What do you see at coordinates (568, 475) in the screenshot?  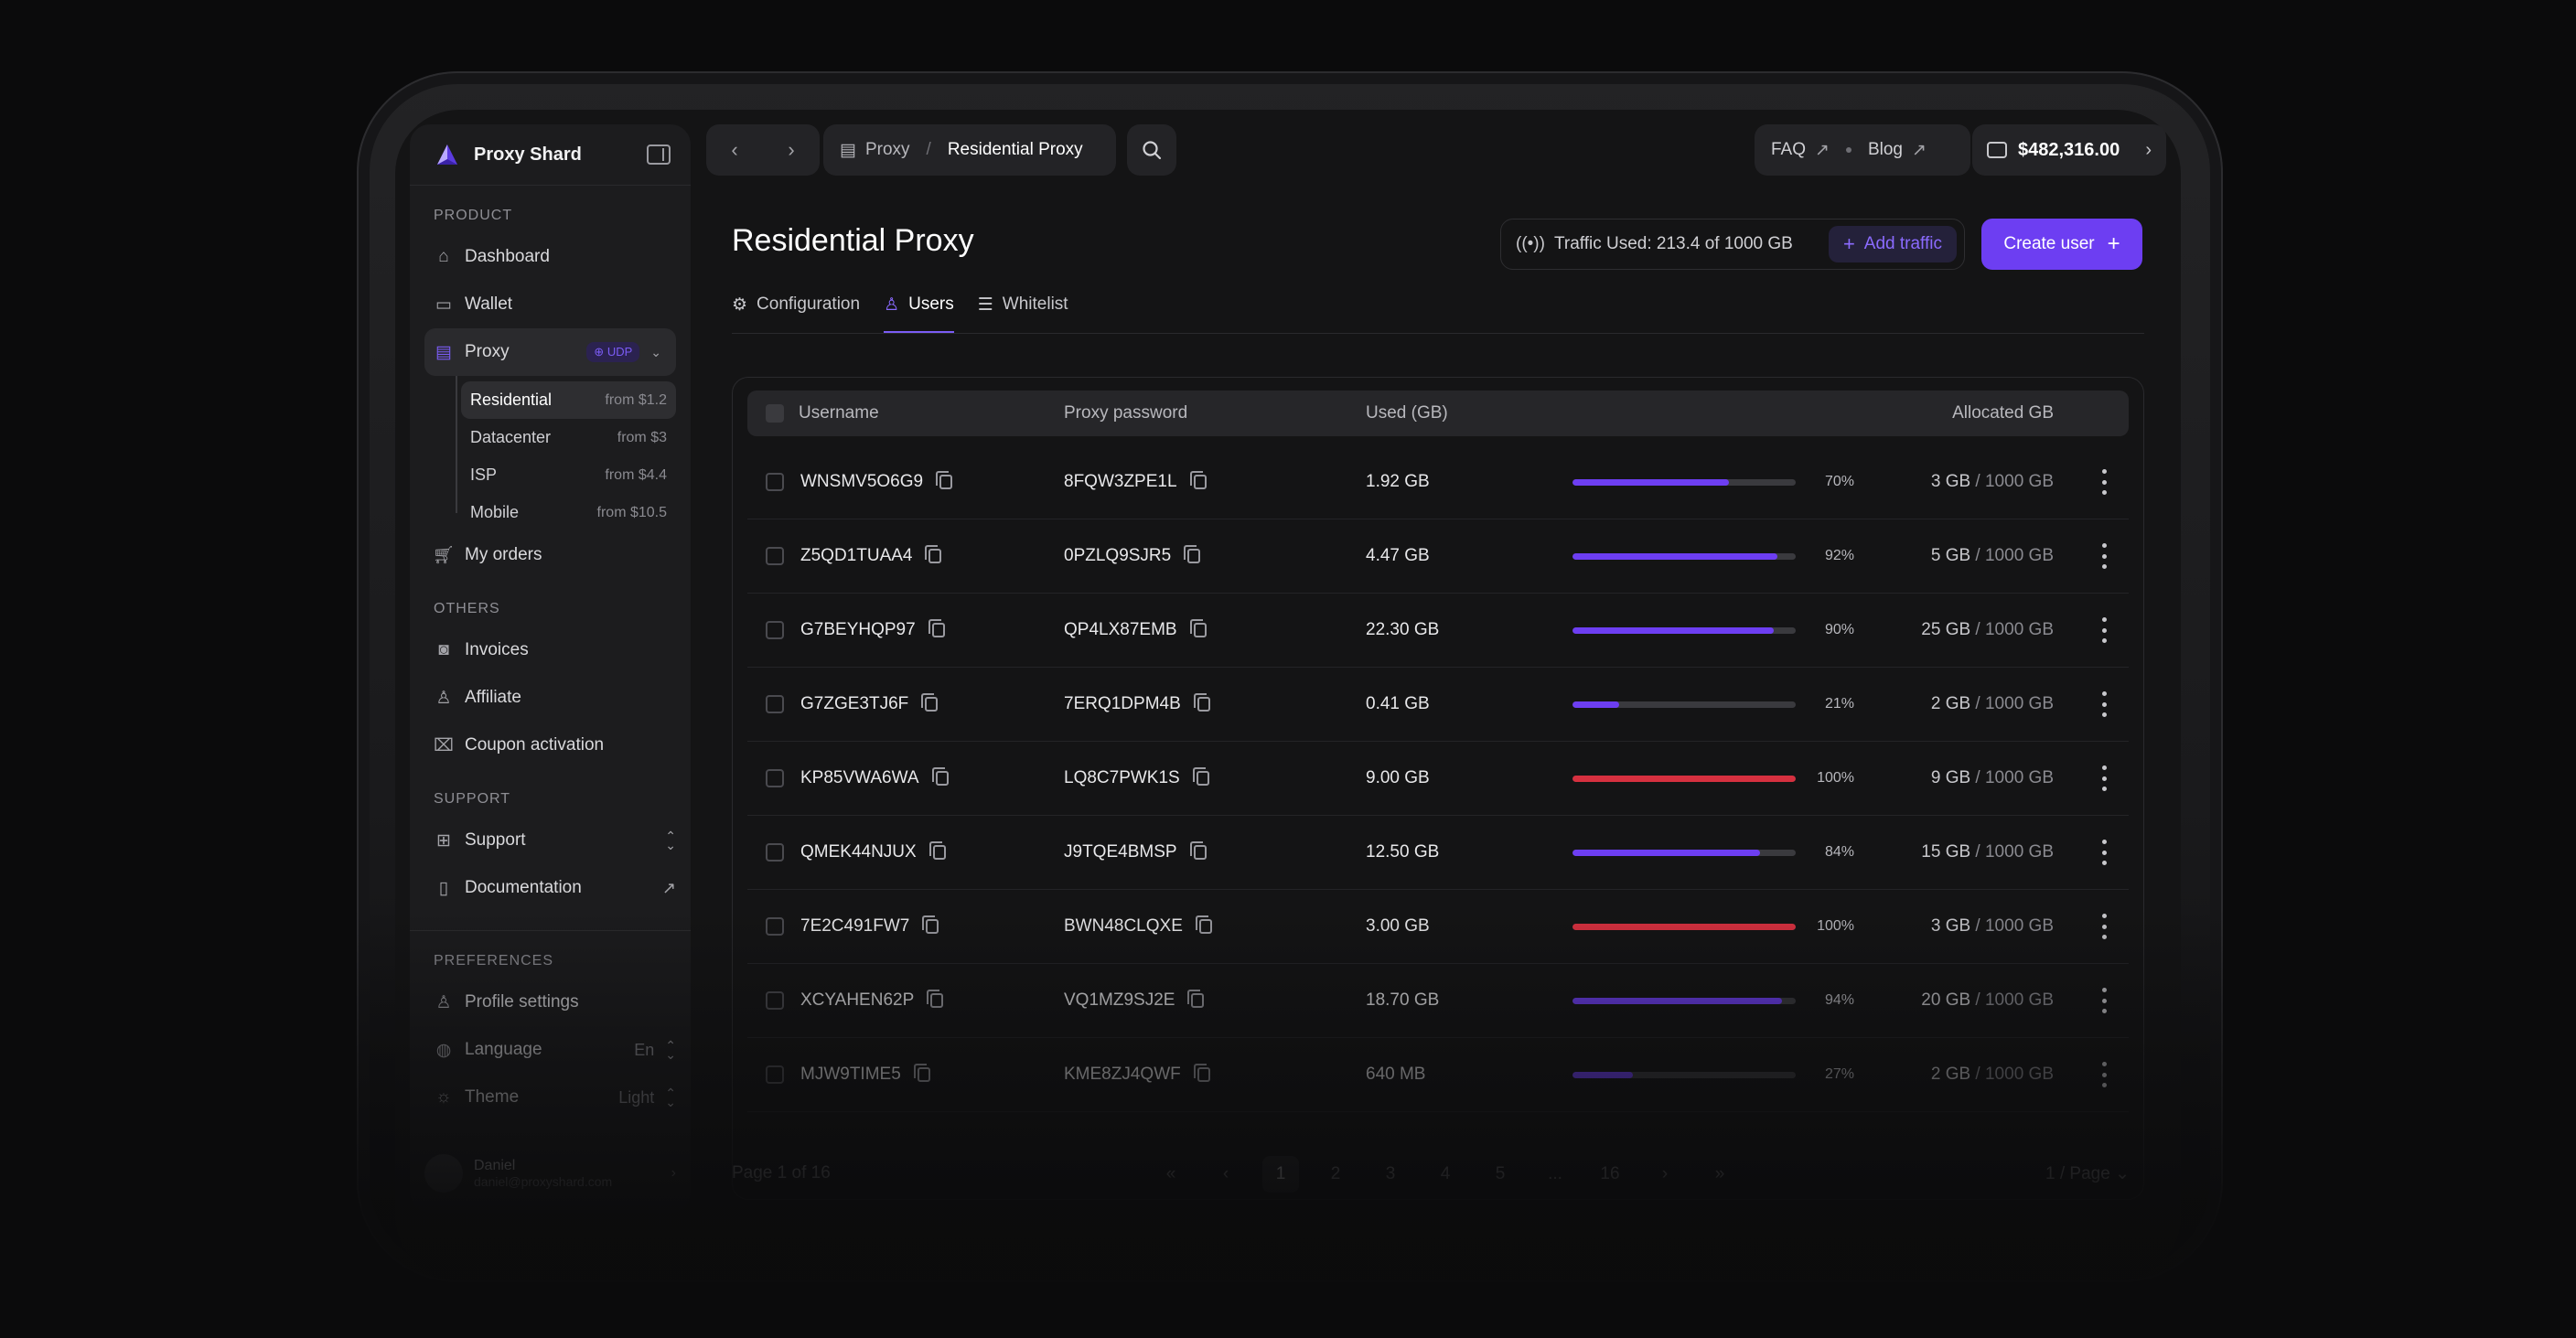 I see `submenu-item-isp: ISP from $4.4` at bounding box center [568, 475].